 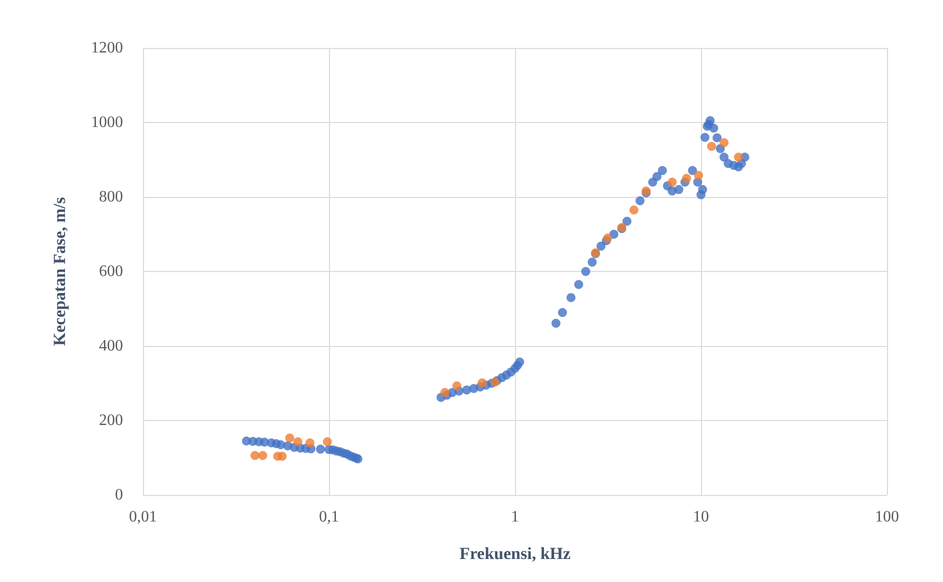 What do you see at coordinates (119, 495) in the screenshot?
I see `y-tick-label: 0` at bounding box center [119, 495].